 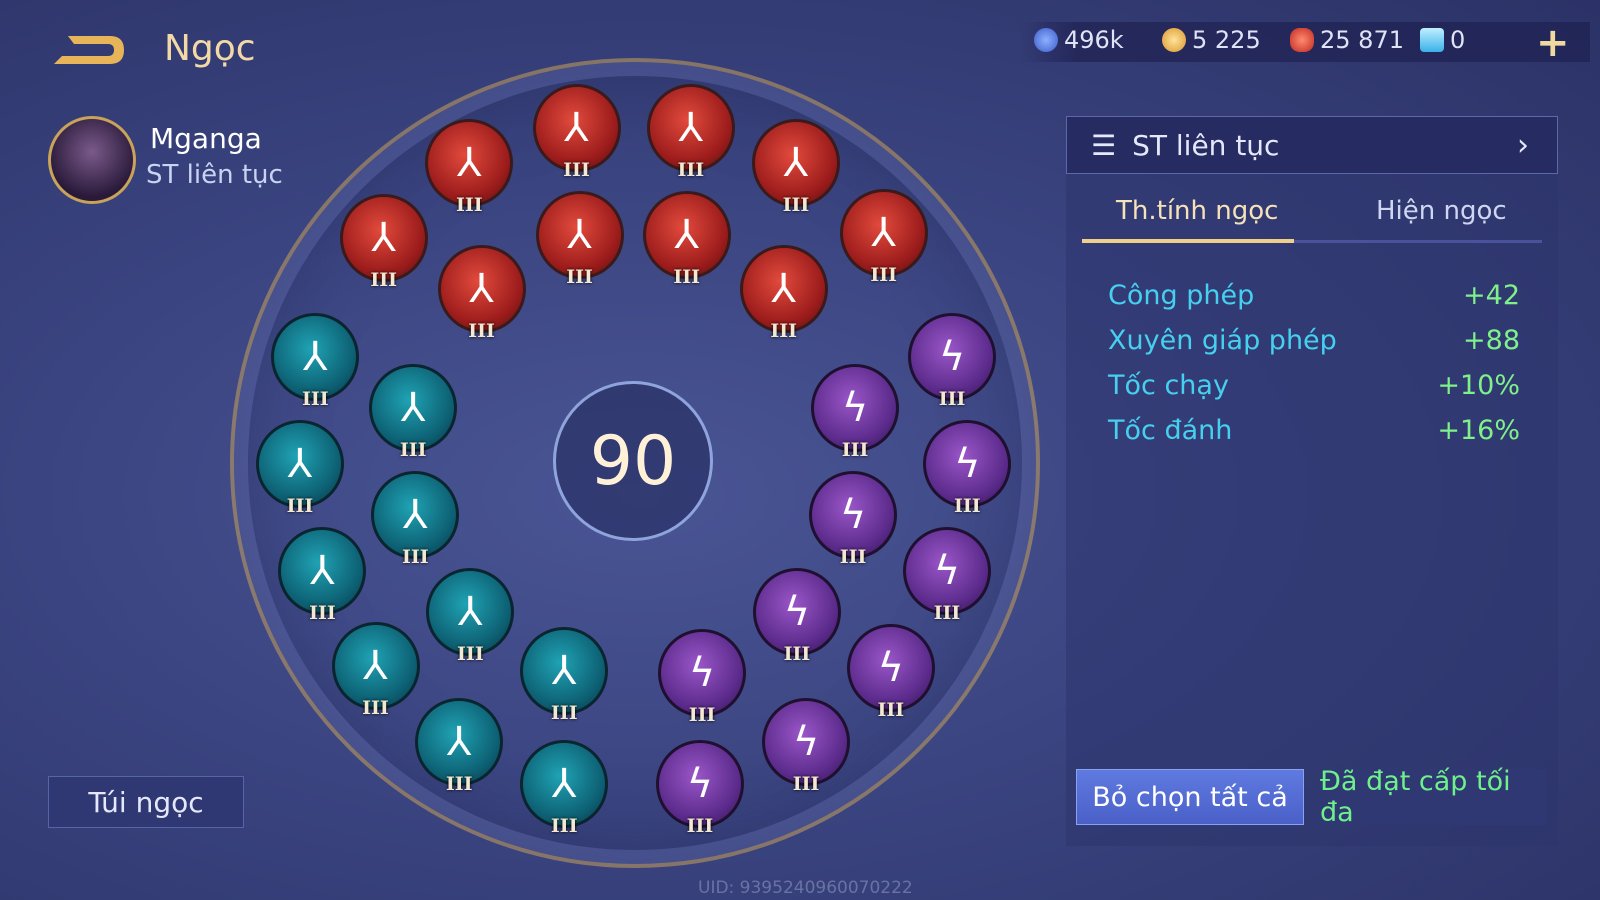 What do you see at coordinates (89, 50) in the screenshot?
I see `back-arrow-icon` at bounding box center [89, 50].